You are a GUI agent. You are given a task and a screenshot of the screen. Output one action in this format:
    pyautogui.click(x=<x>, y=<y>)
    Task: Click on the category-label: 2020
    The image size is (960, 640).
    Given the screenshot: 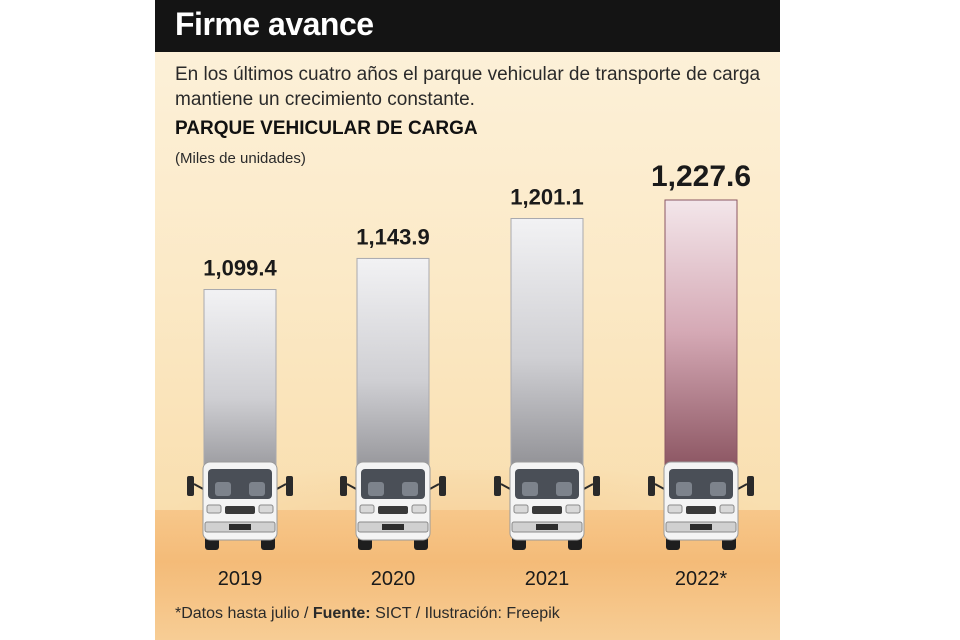 What is the action you would take?
    pyautogui.click(x=393, y=579)
    